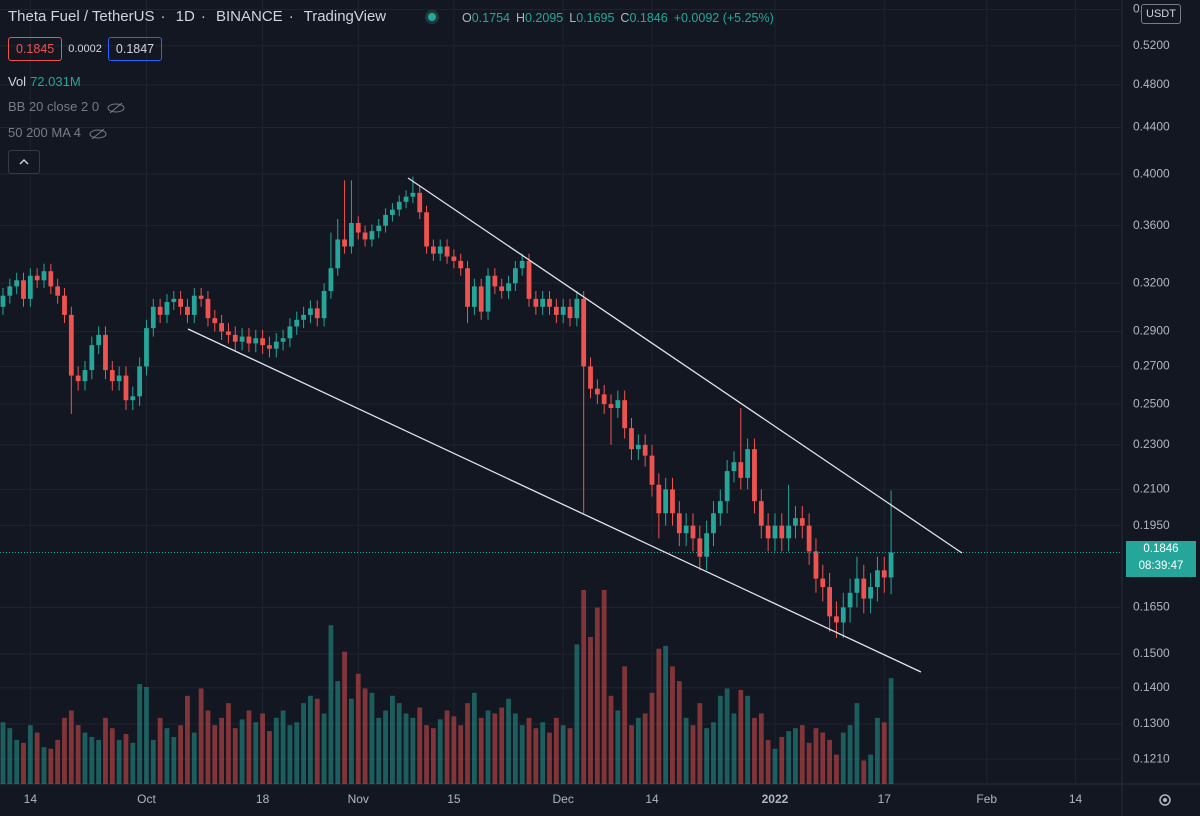  I want to click on interval: 1D, so click(185, 16).